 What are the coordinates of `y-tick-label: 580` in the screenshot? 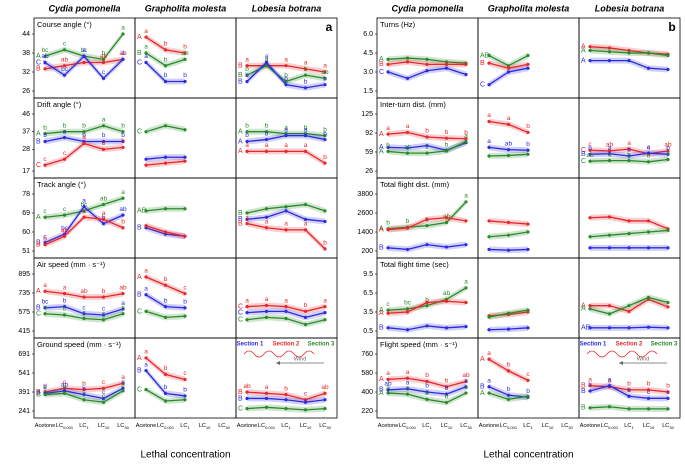 It's located at (367, 373).